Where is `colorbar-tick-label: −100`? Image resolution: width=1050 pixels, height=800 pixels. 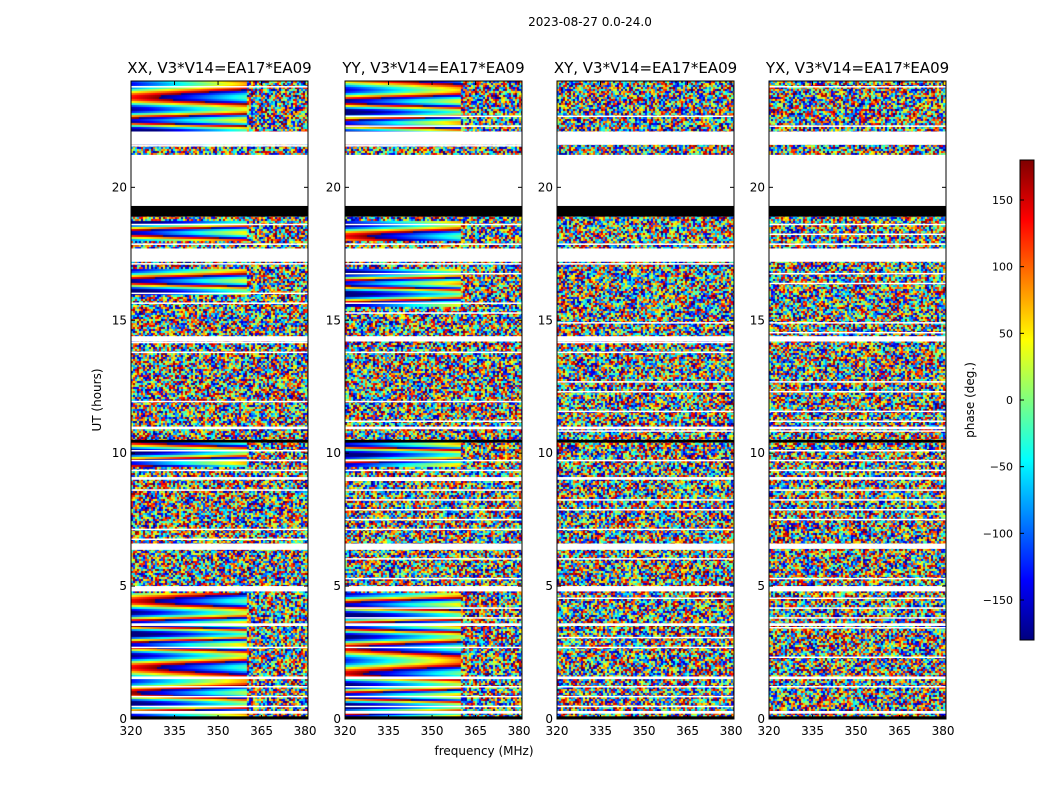 colorbar-tick-label: −100 is located at coordinates (998, 533).